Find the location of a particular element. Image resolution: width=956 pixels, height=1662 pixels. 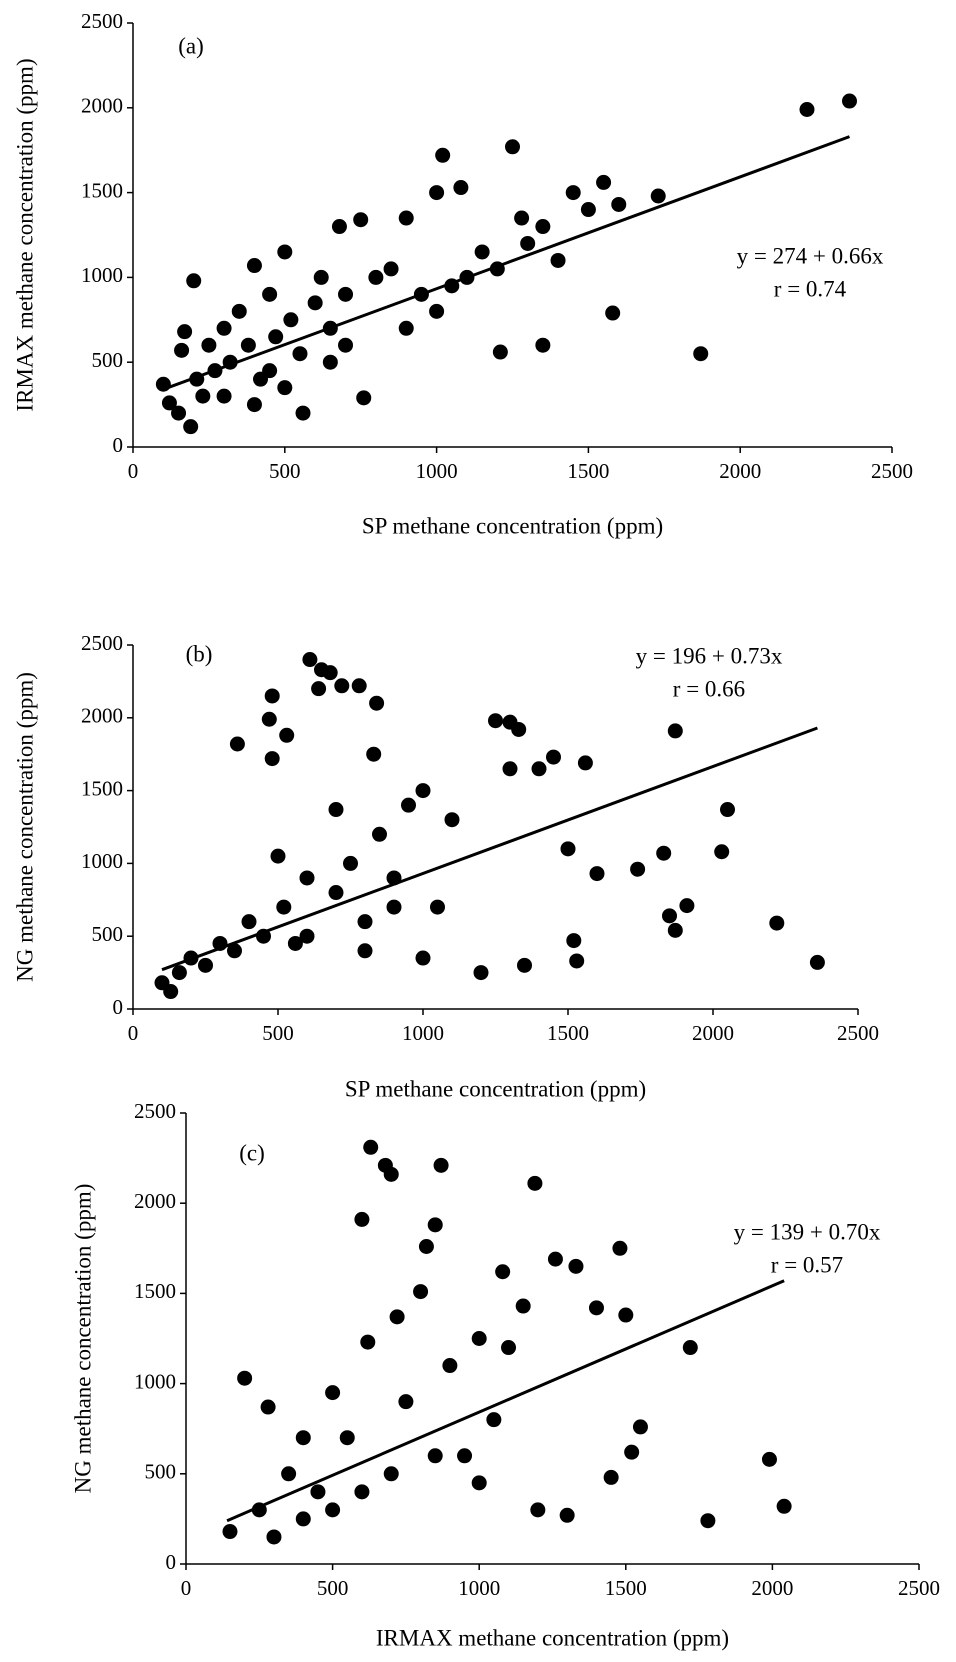

y-tick-label: 1000 is located at coordinates (102, 275).